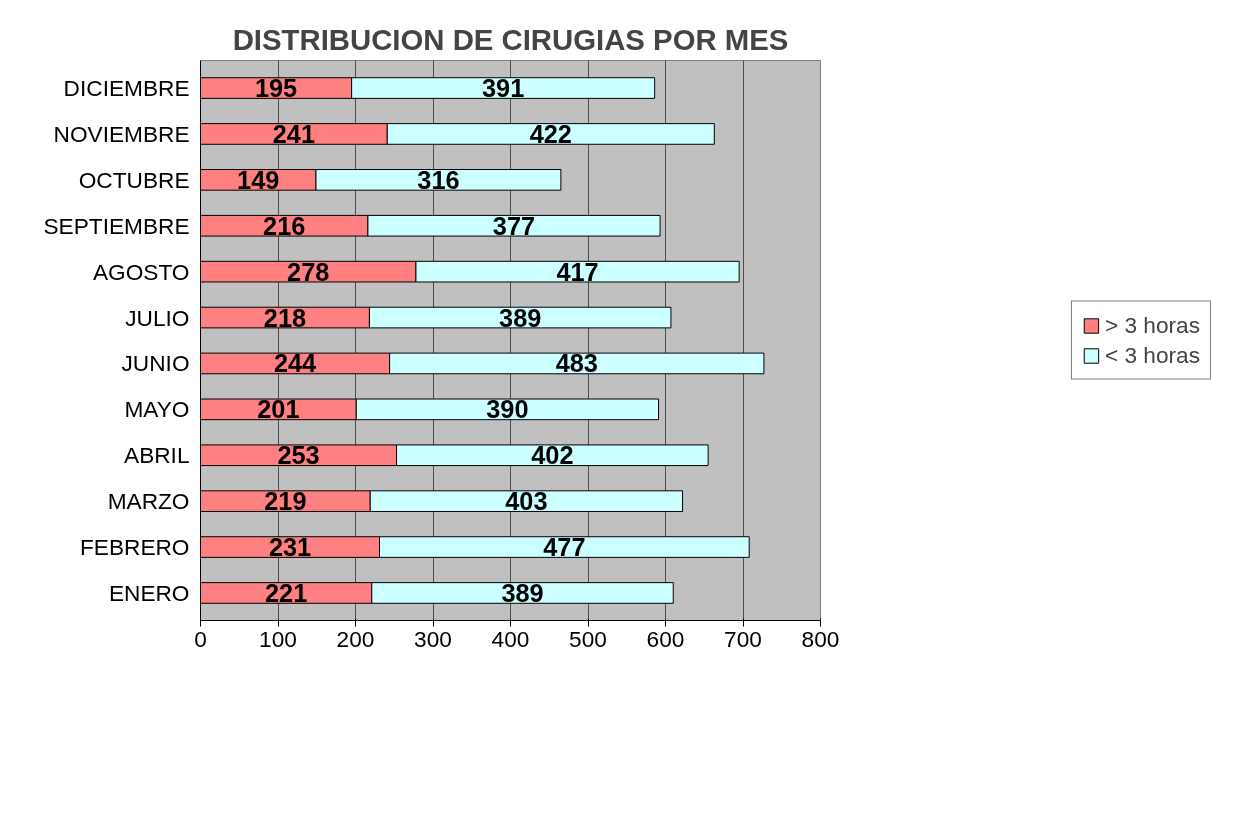 The width and height of the screenshot is (1250, 814). What do you see at coordinates (295, 363) in the screenshot?
I see `data-label: 244` at bounding box center [295, 363].